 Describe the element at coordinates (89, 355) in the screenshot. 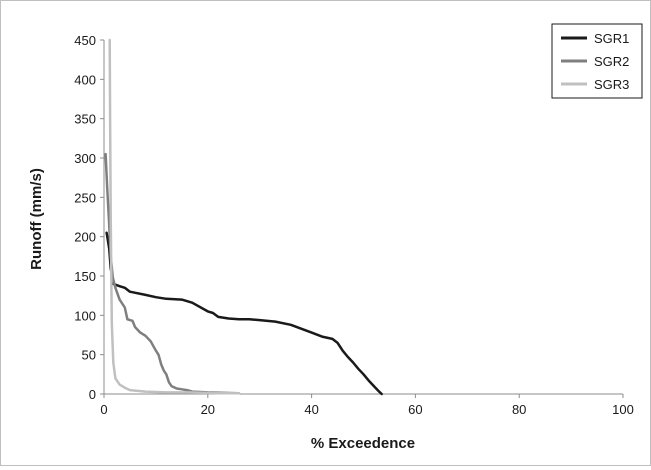

I see `y-tick-label: 50` at that location.